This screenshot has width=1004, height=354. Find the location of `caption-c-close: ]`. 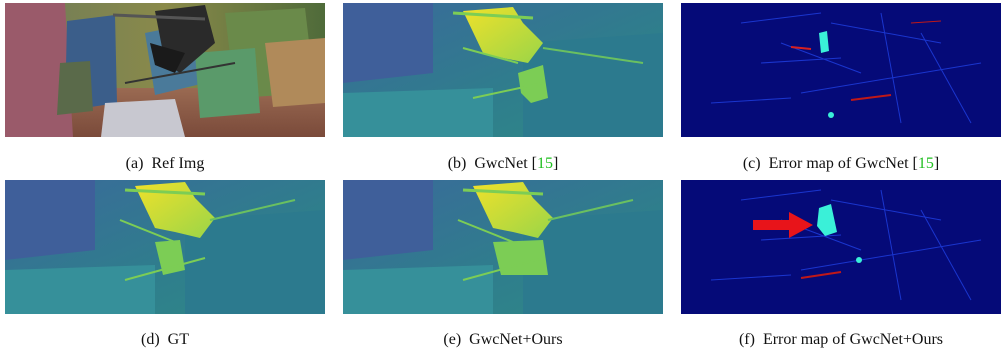

caption-c-close: ] is located at coordinates (936, 163).